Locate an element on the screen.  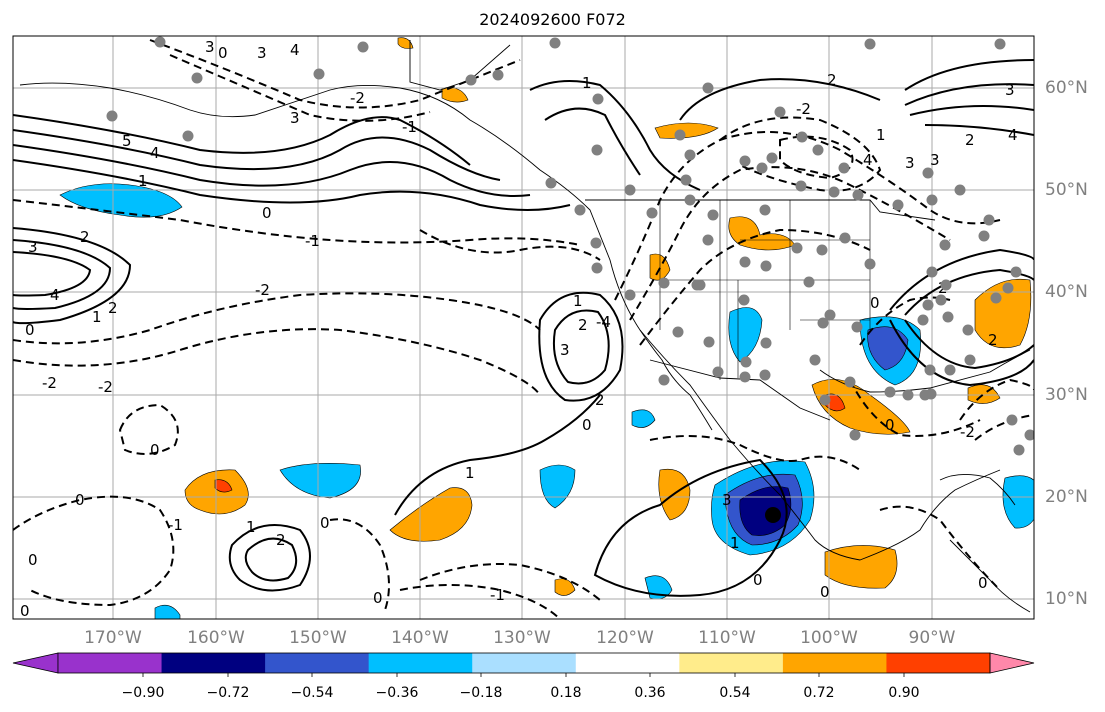
lat-label: 10°N is located at coordinates (1066, 599).